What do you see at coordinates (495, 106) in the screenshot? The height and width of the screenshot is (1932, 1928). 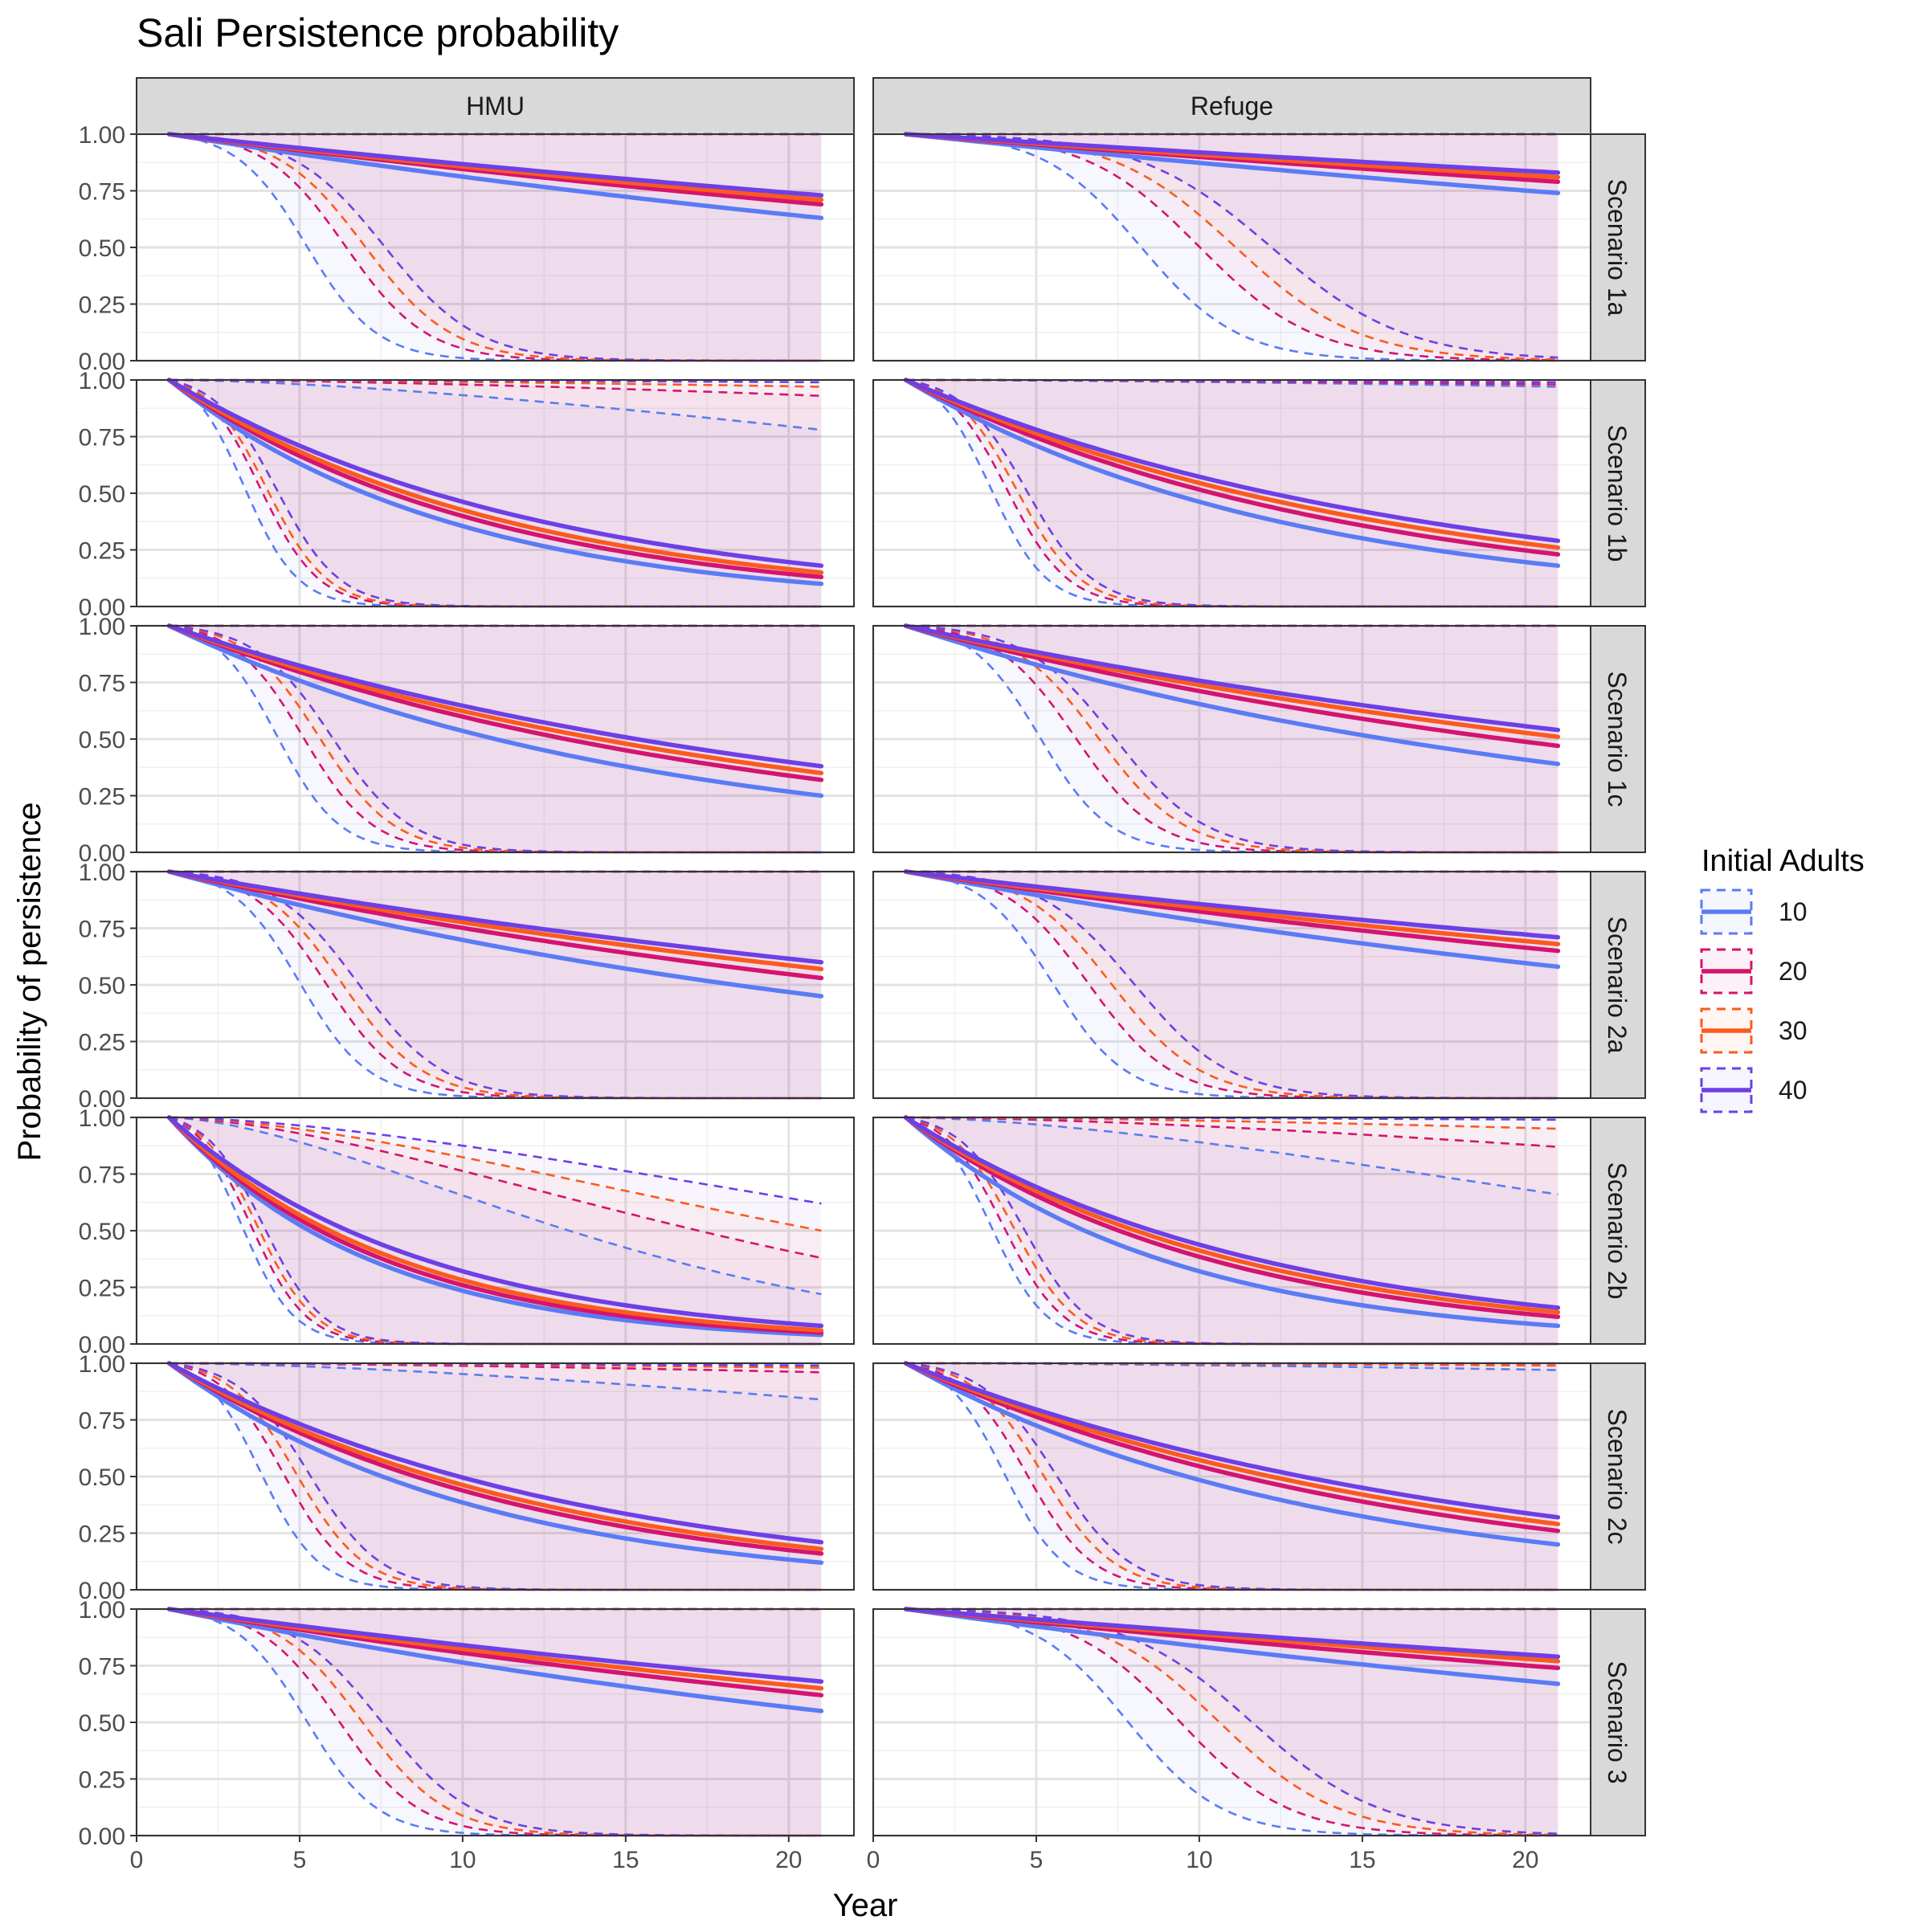 I see `strip-hmu` at bounding box center [495, 106].